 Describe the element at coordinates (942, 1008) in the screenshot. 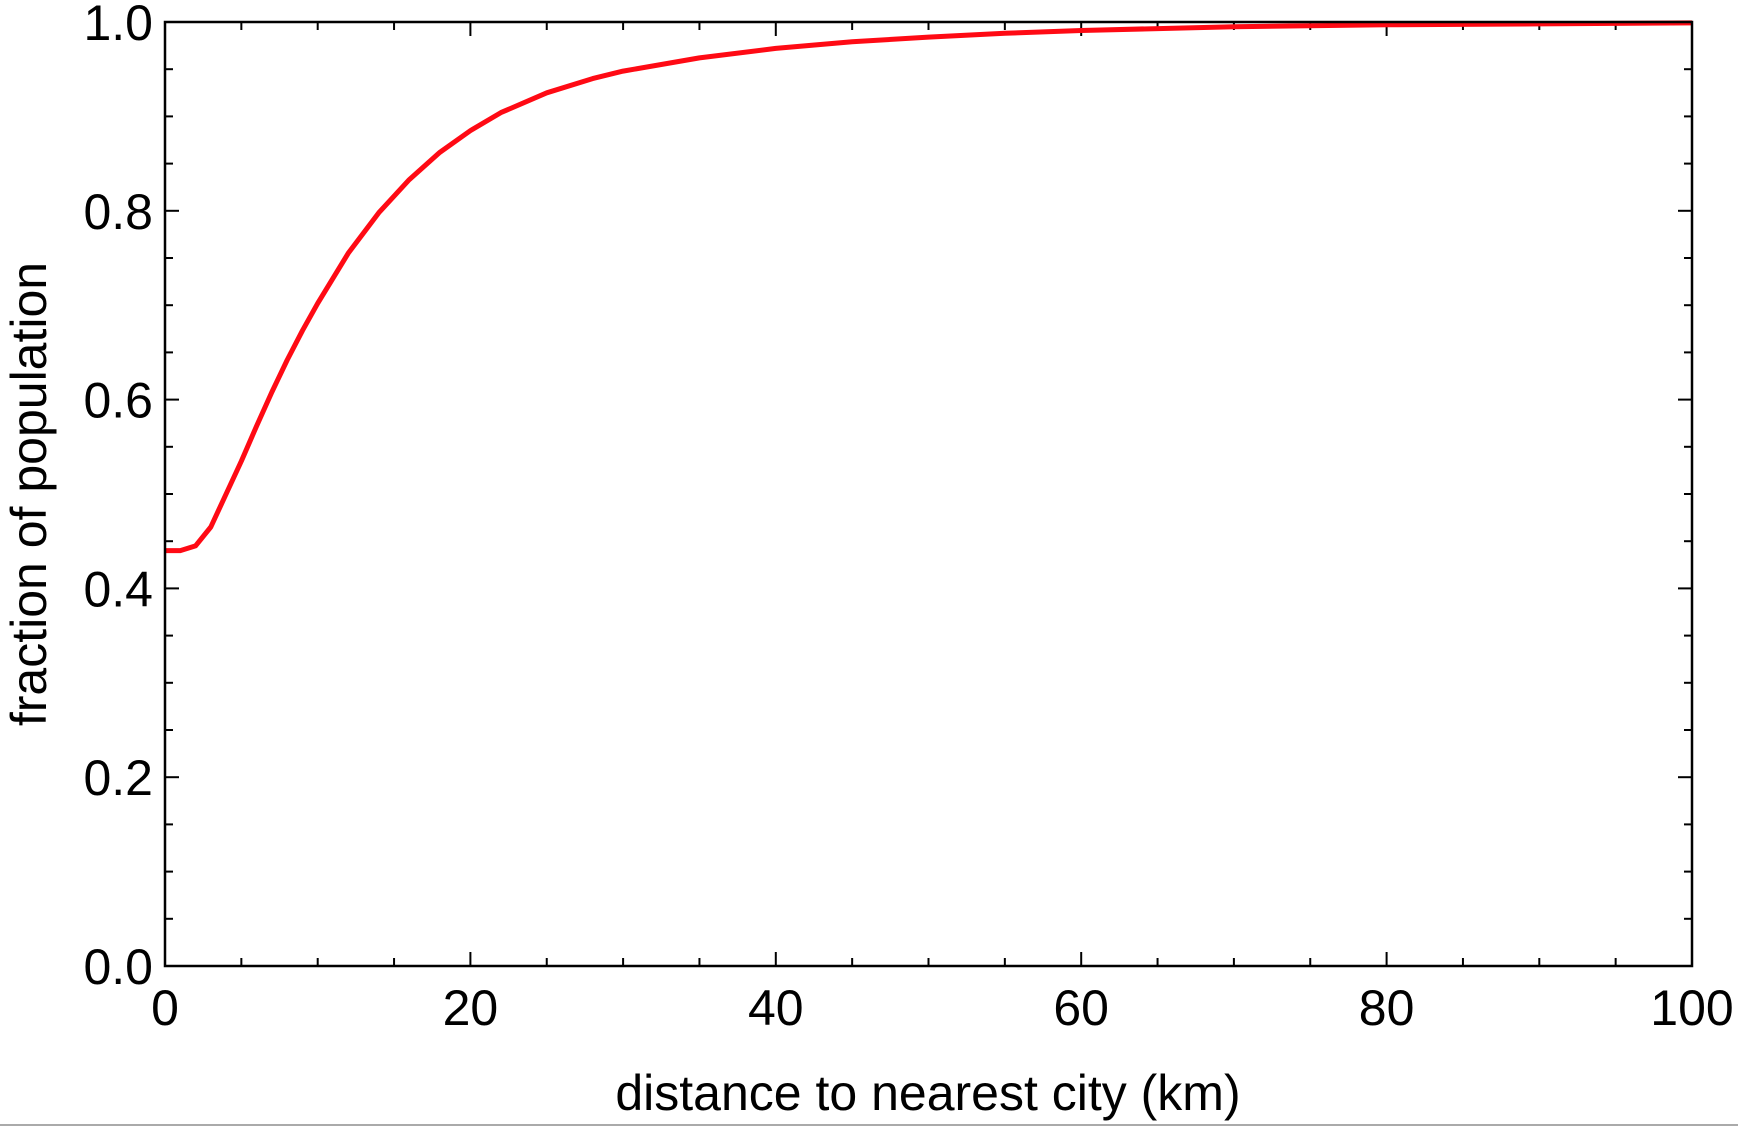

I see `x-tick-labels: 0 20 40 60 80 100` at that location.